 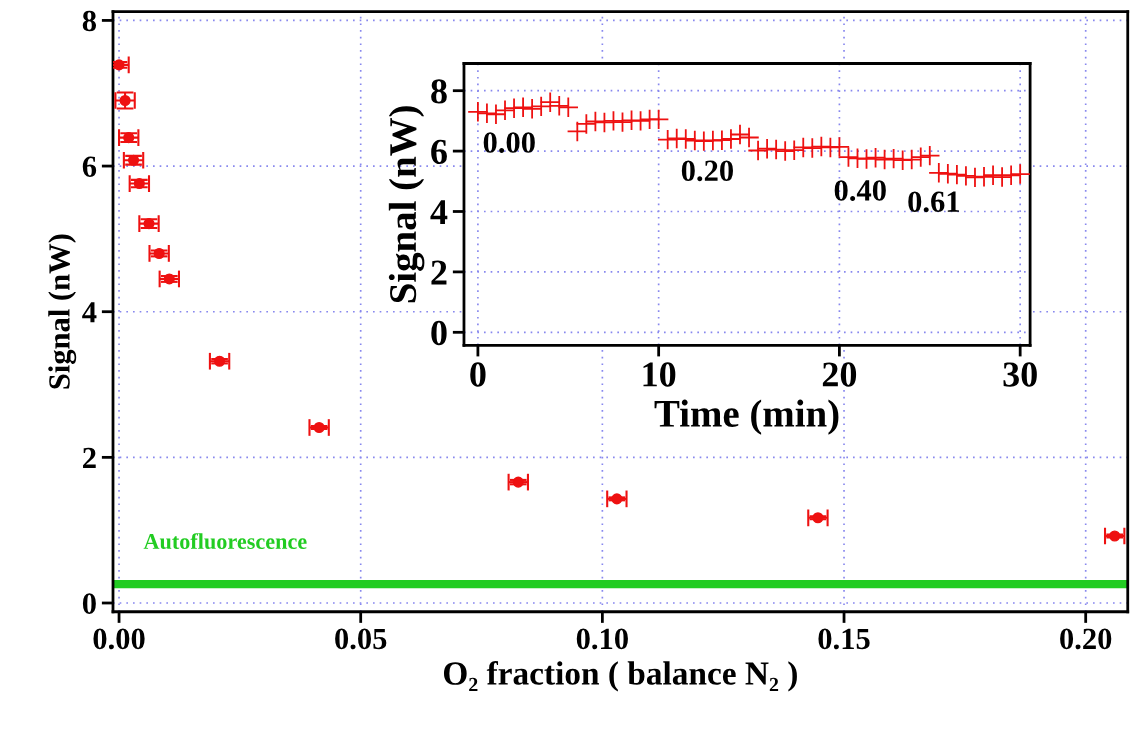 I want to click on annotation: 0.20, so click(x=707, y=171).